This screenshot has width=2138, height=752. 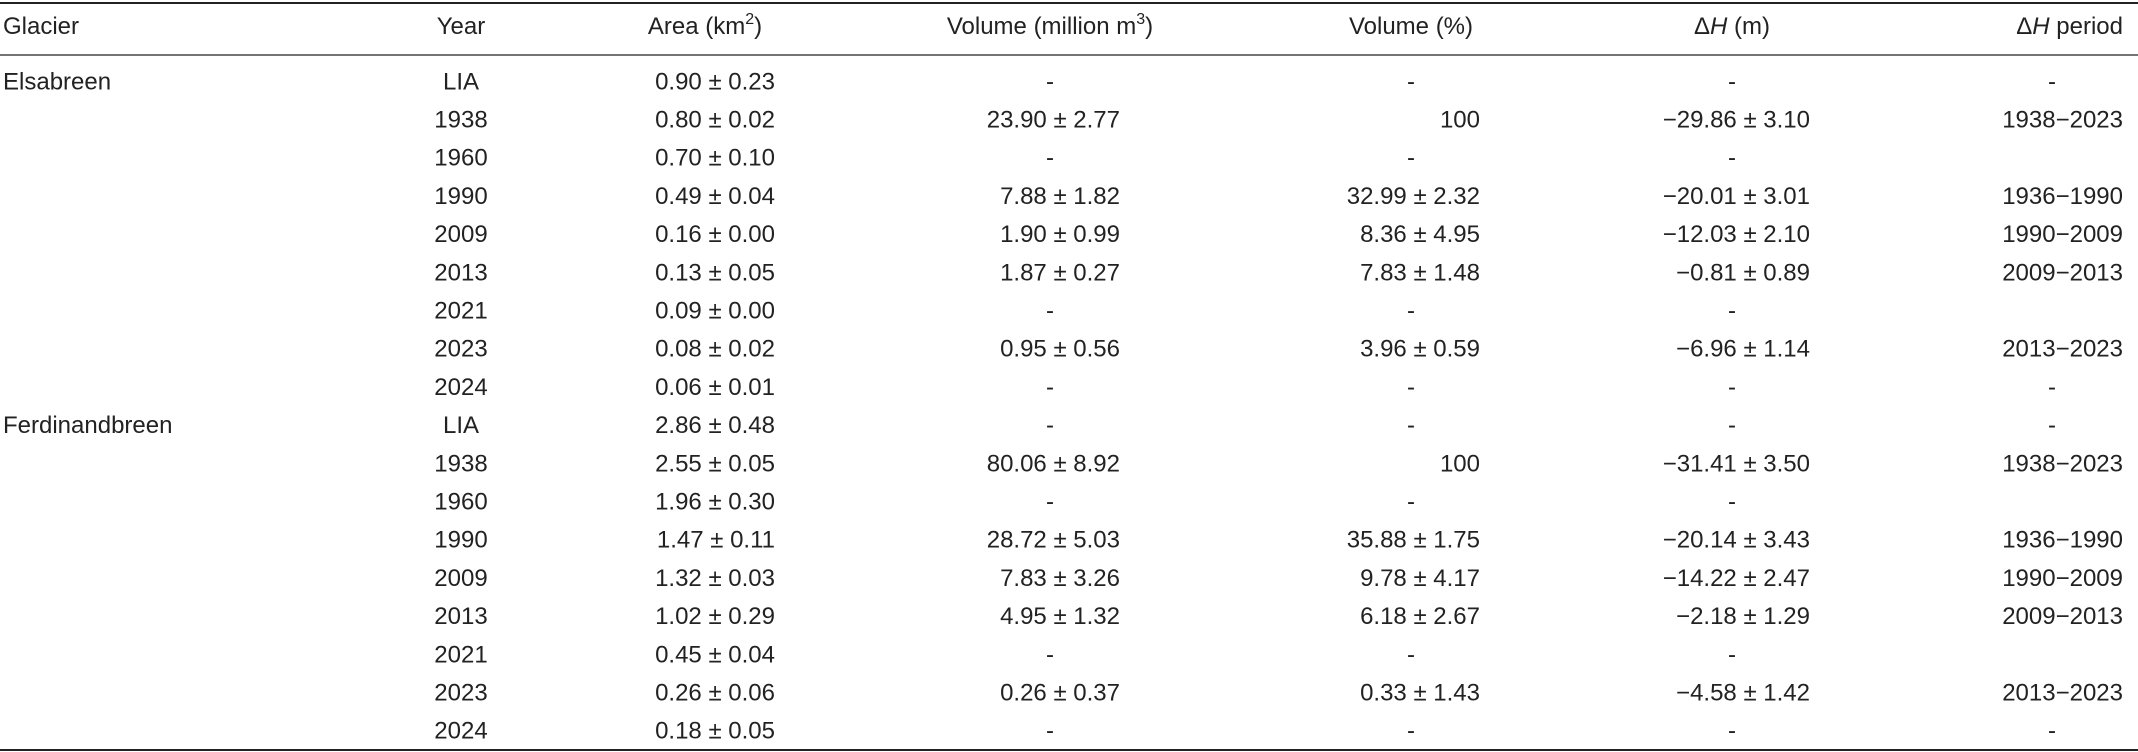 What do you see at coordinates (461, 81) in the screenshot?
I see `table-cell: LIA` at bounding box center [461, 81].